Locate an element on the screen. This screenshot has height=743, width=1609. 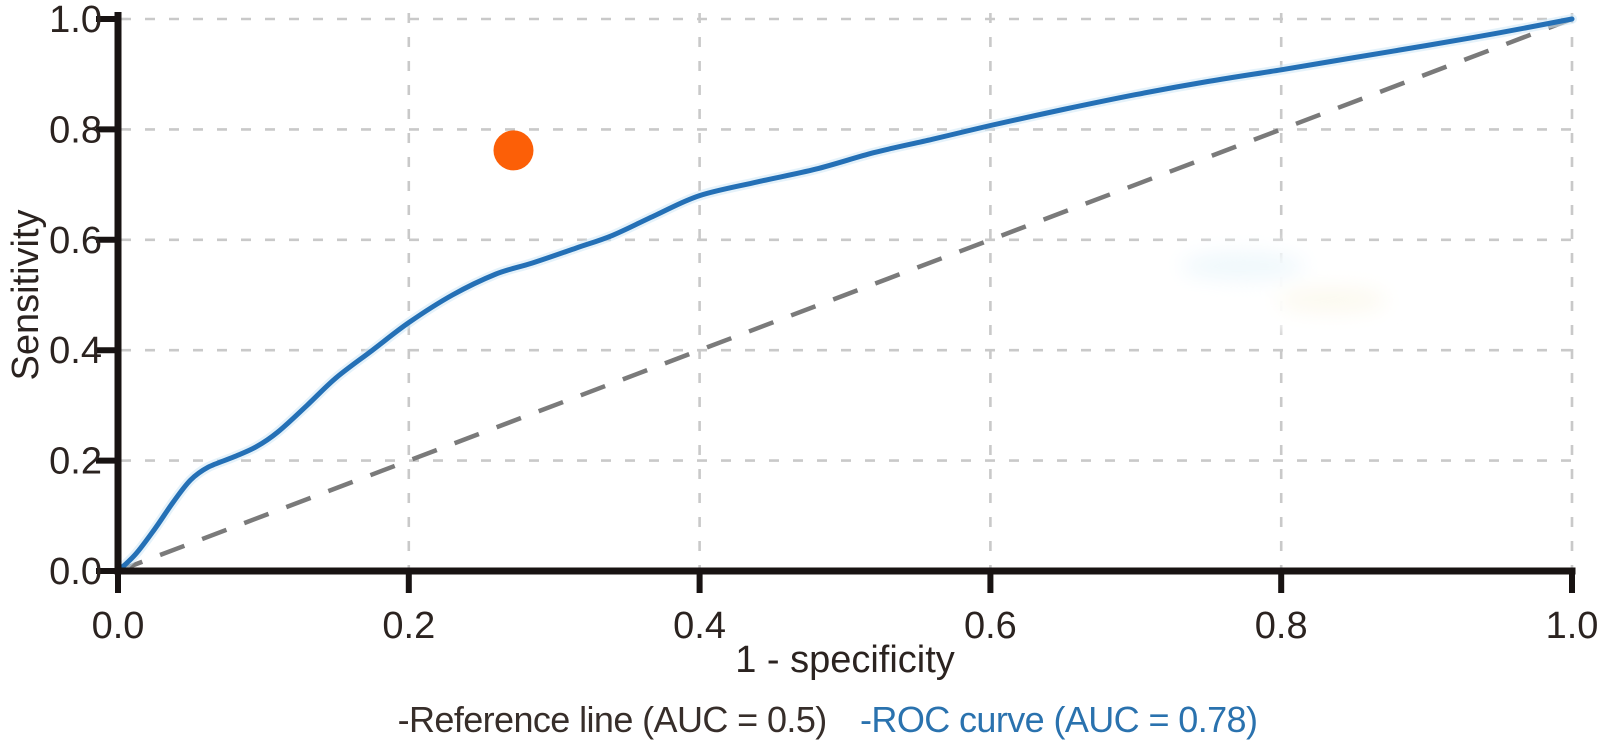
erased-watermark-smudge is located at coordinates (1255, 290).